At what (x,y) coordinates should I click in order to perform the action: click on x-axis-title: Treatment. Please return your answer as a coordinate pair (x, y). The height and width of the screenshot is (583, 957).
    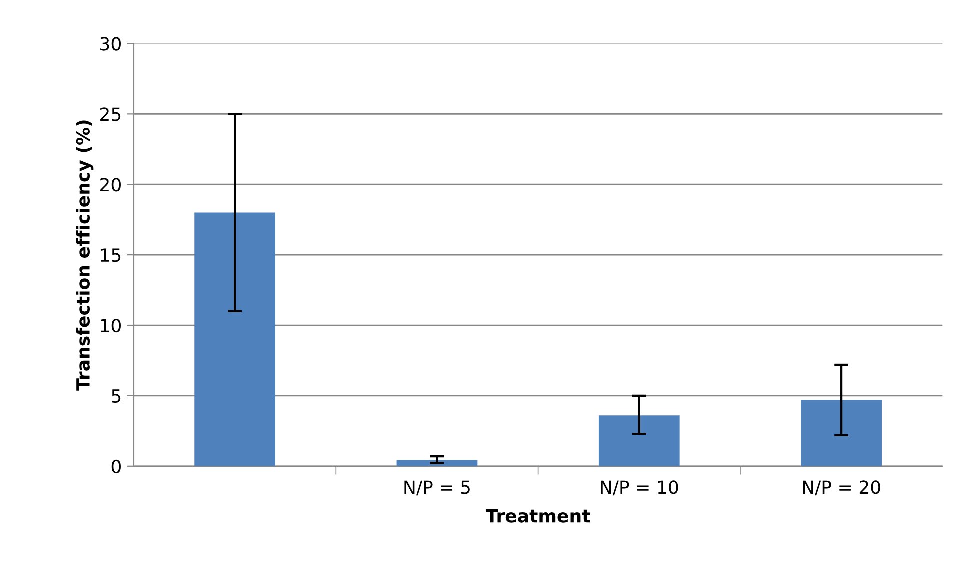
    Looking at the image, I should click on (538, 516).